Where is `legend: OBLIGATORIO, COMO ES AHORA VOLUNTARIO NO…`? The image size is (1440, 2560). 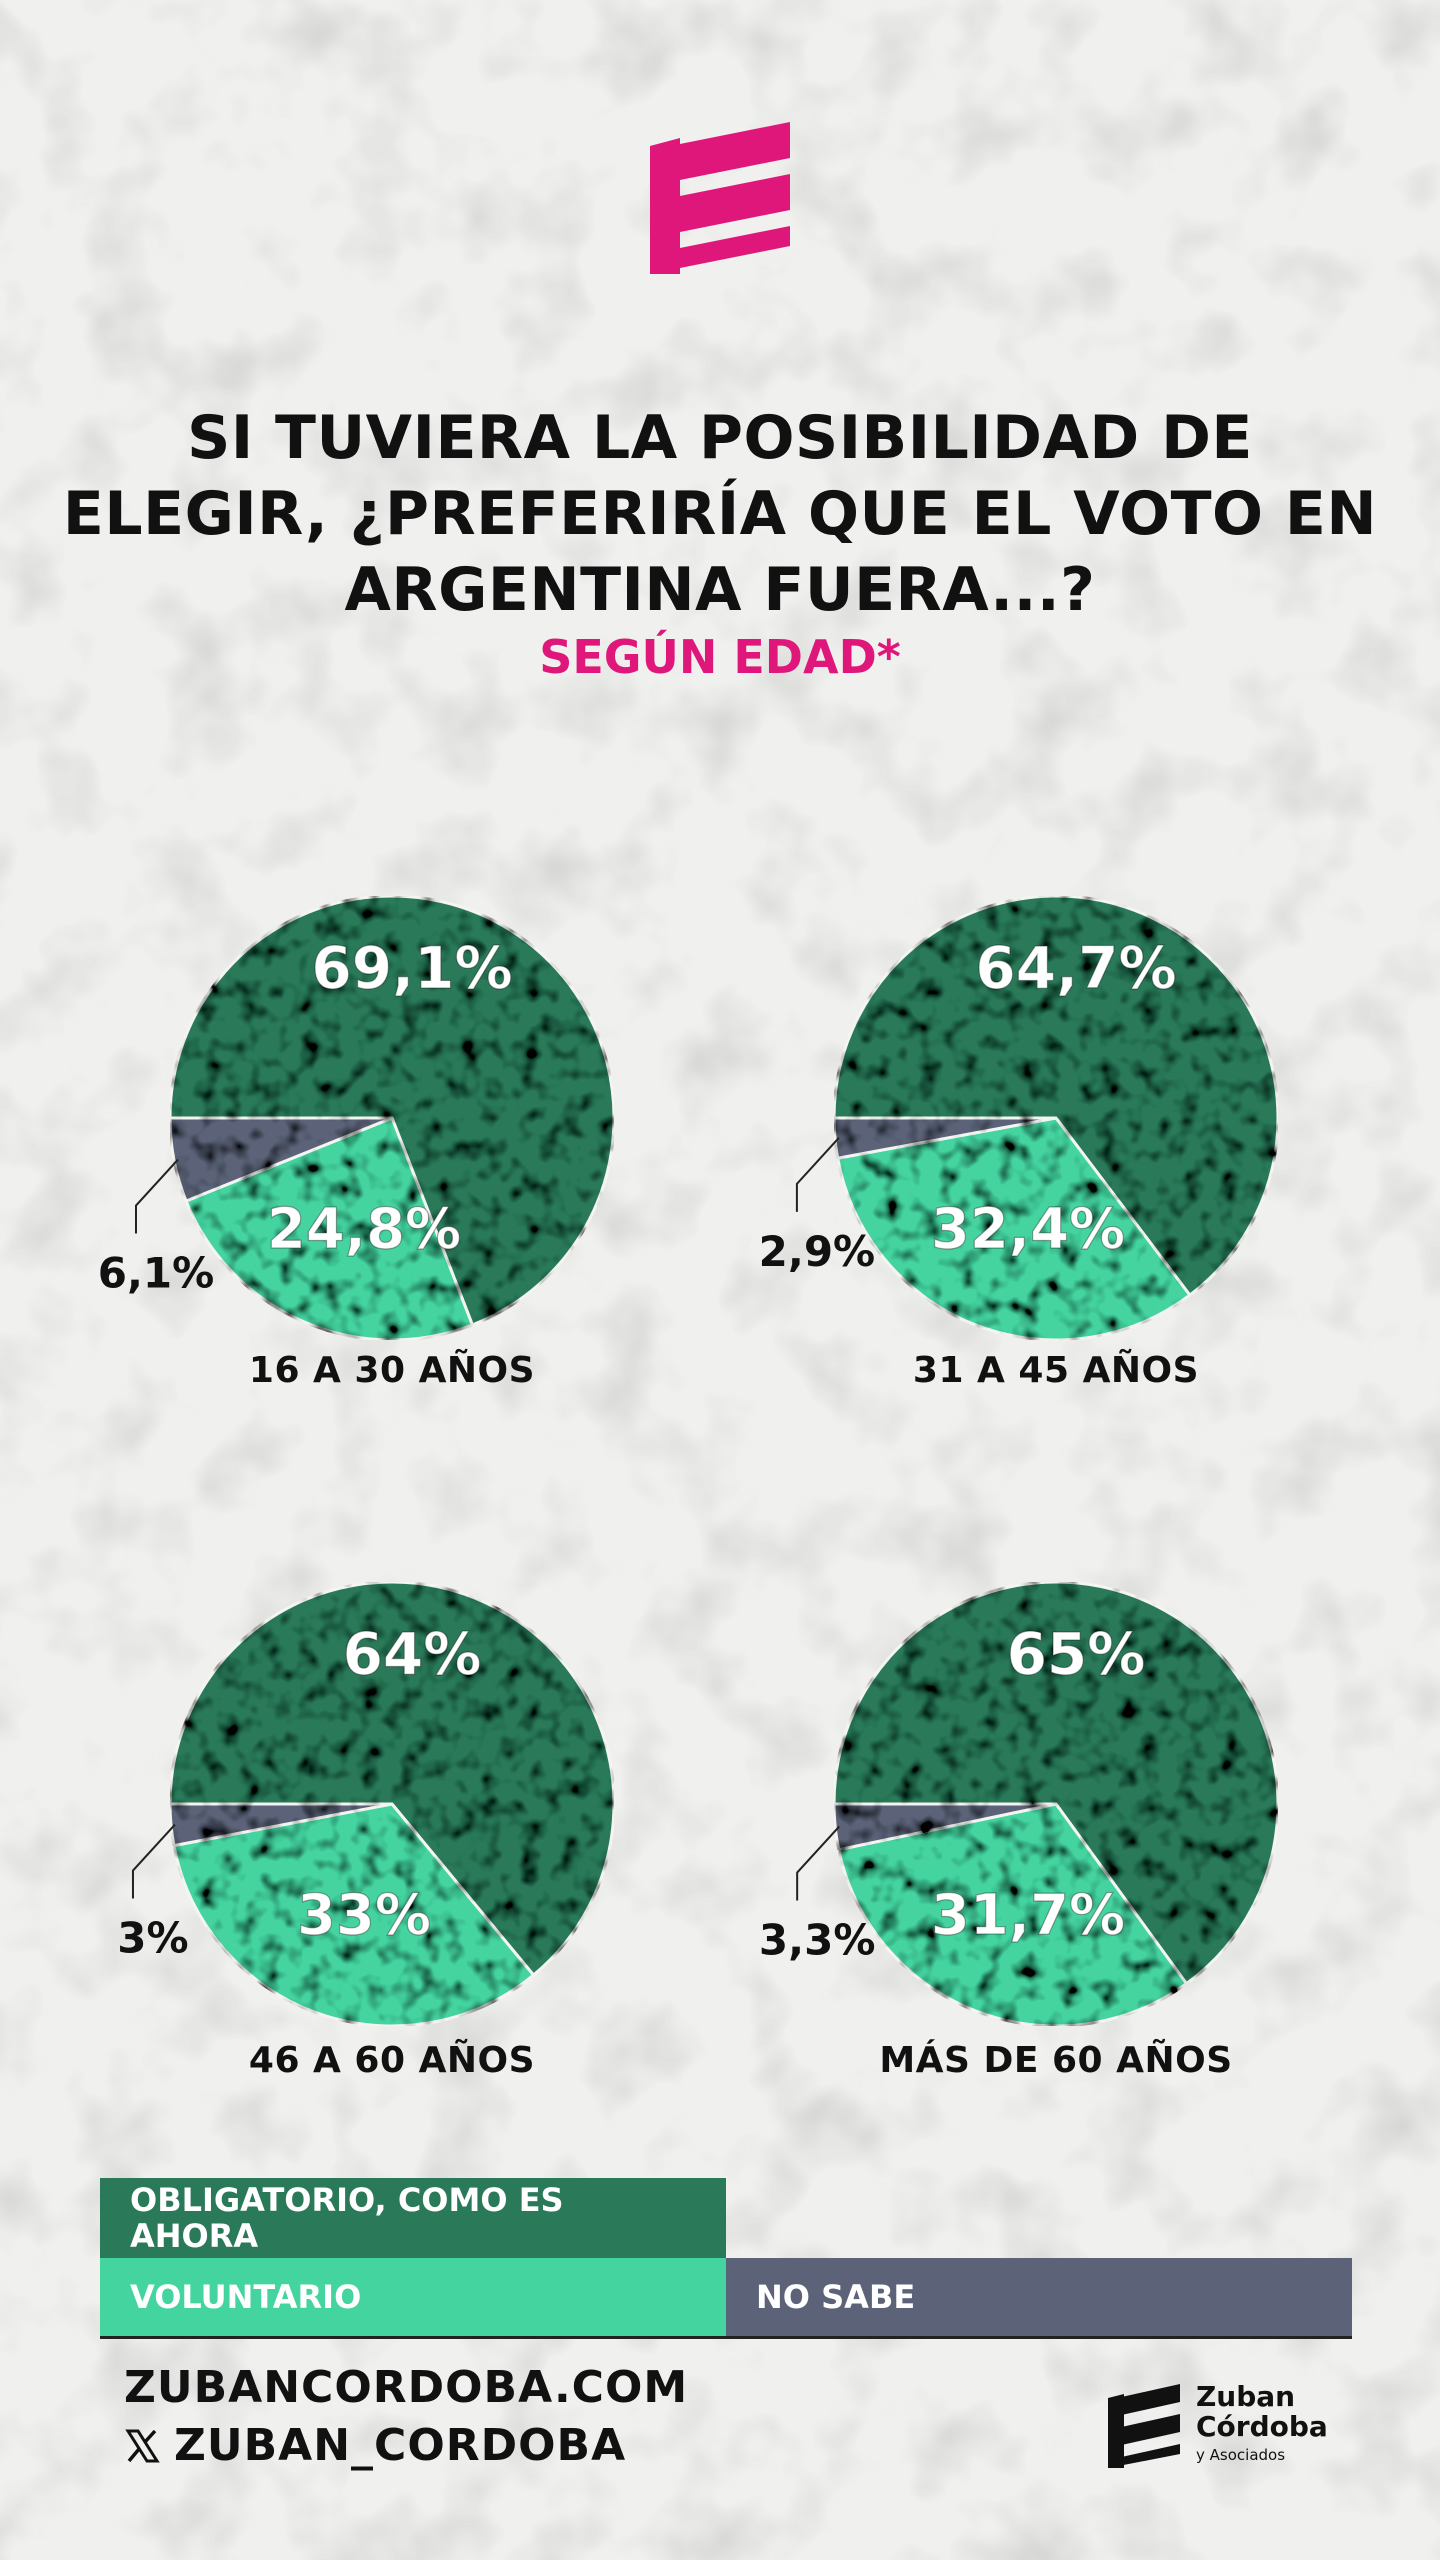 legend: OBLIGATORIO, COMO ES AHORA VOLUNTARIO NO… is located at coordinates (726, 2258).